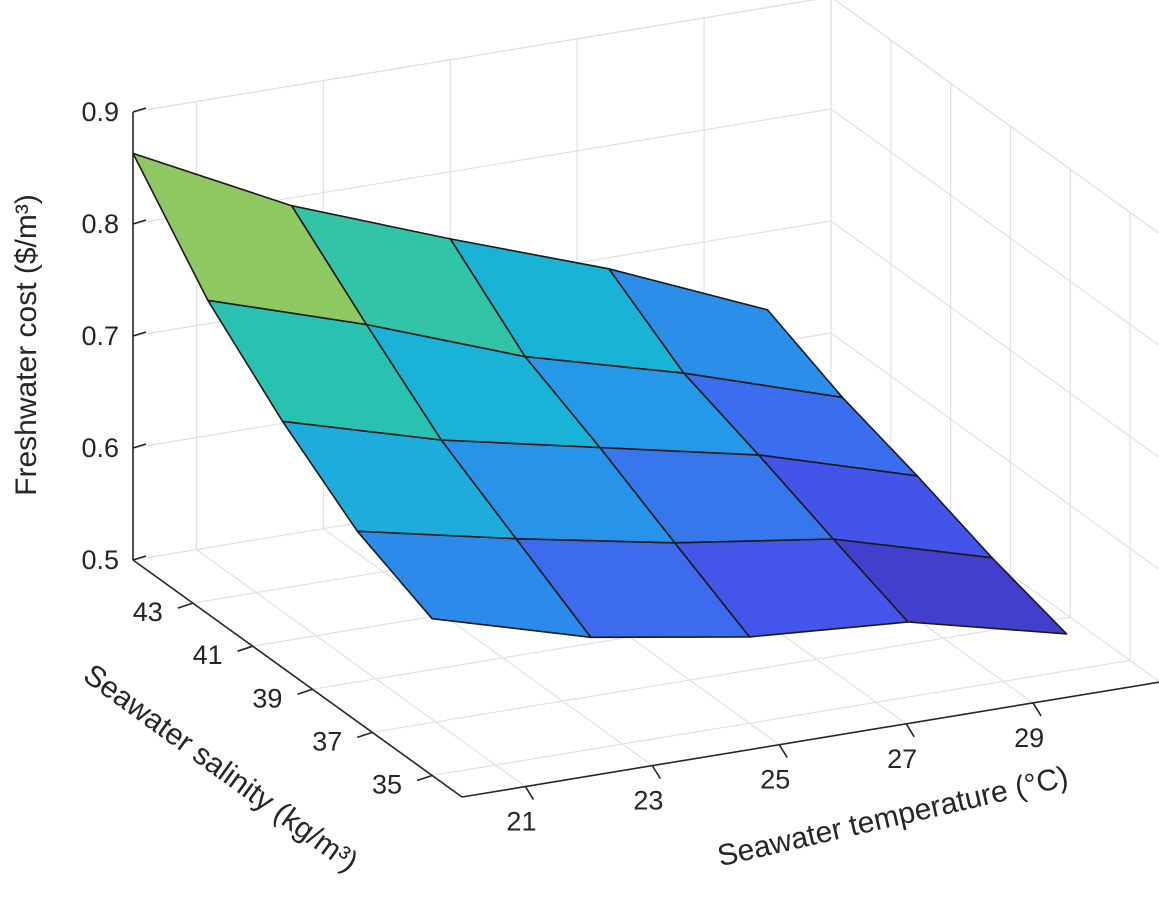  What do you see at coordinates (775, 780) in the screenshot?
I see `x-tick-label: 25` at bounding box center [775, 780].